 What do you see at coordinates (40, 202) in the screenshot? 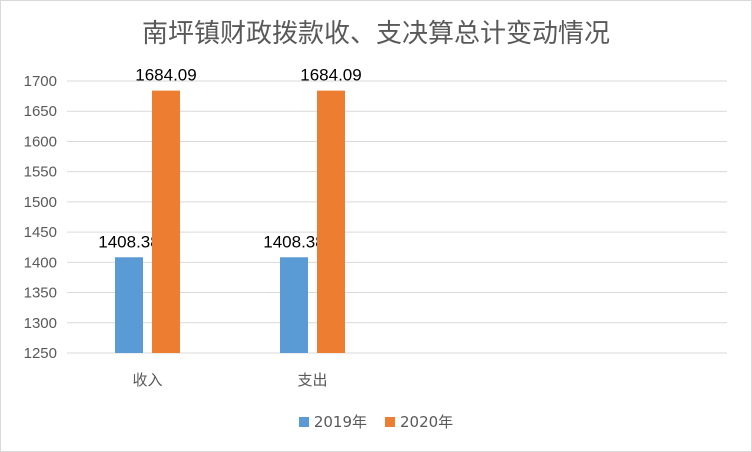
I see `y-tick-label: 1500` at bounding box center [40, 202].